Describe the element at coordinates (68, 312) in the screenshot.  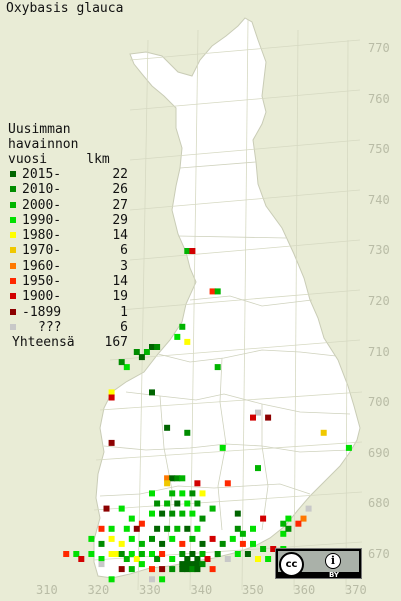
I see `legend-row: -1899 1` at that location.